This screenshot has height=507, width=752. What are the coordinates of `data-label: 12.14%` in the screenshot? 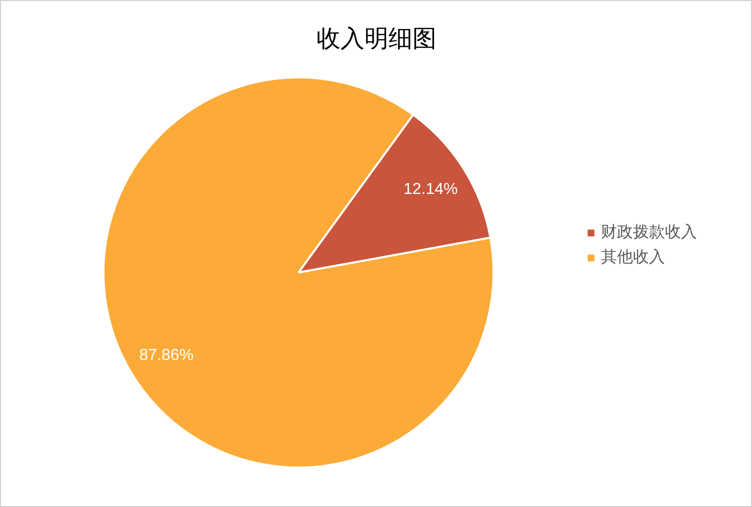 It's located at (430, 189).